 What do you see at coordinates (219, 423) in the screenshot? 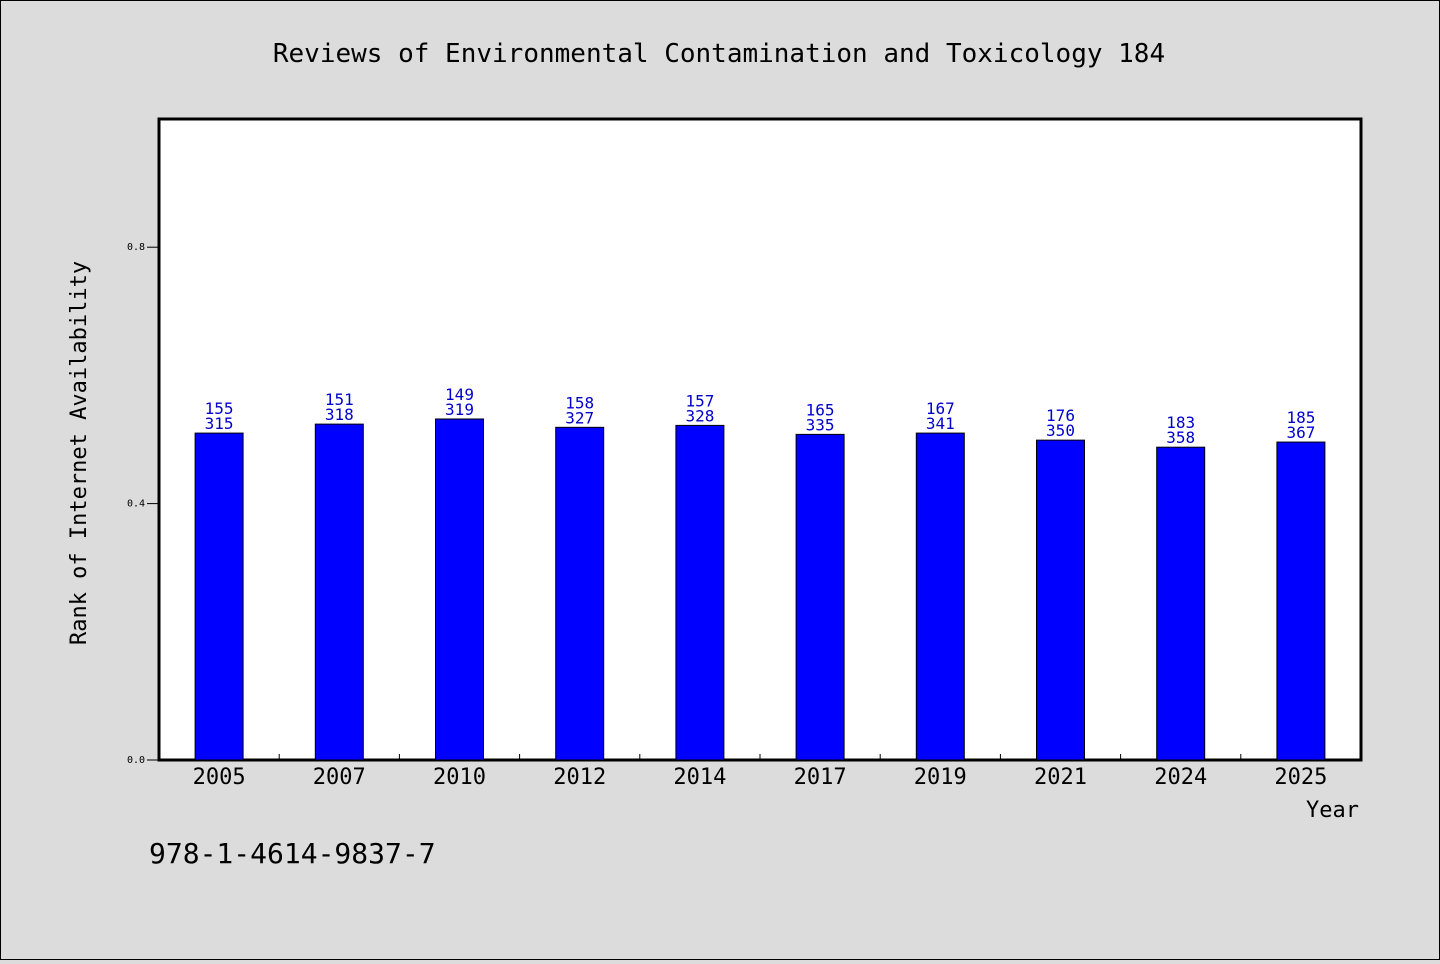
I see `bar-label-bottom: 315` at bounding box center [219, 423].